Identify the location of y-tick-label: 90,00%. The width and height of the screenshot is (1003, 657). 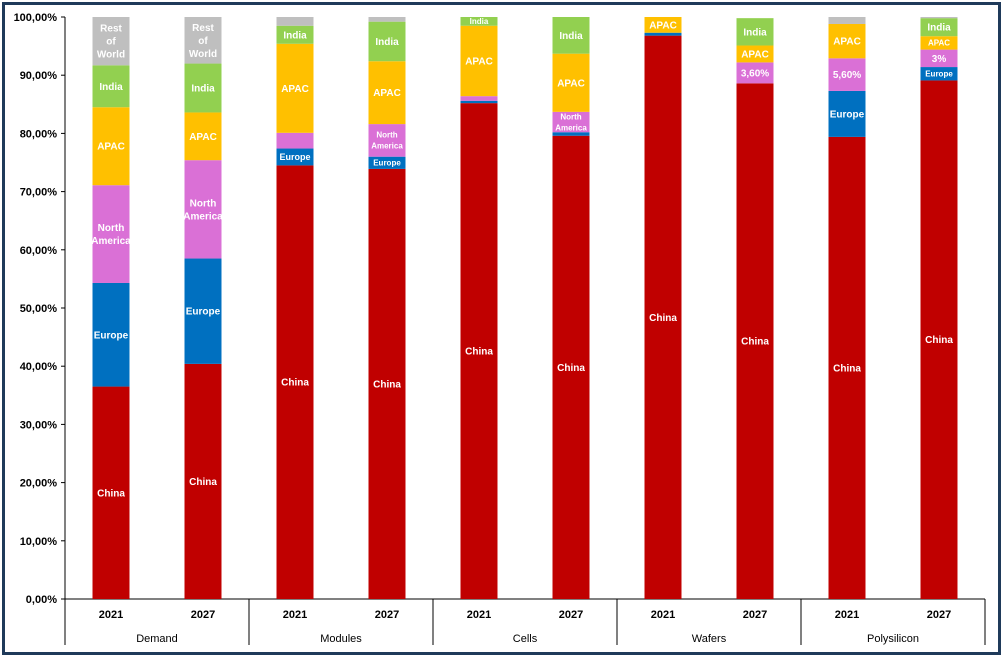
(39, 76).